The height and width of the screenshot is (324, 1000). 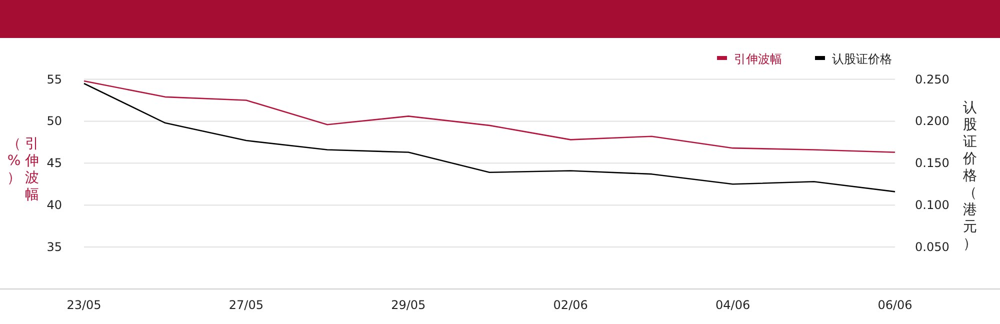 I want to click on x-tick-label: 29/05, so click(x=408, y=305).